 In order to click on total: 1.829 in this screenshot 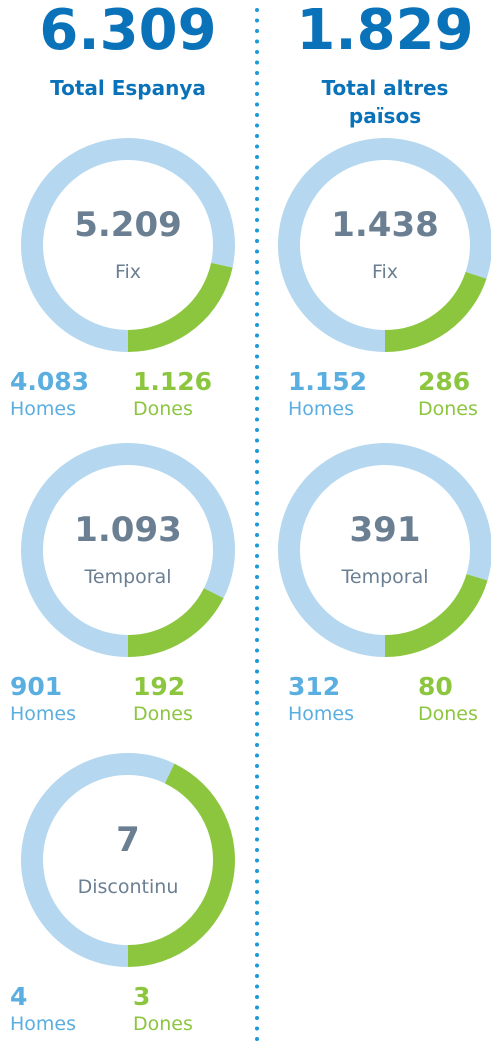, I will do `click(385, 31)`.